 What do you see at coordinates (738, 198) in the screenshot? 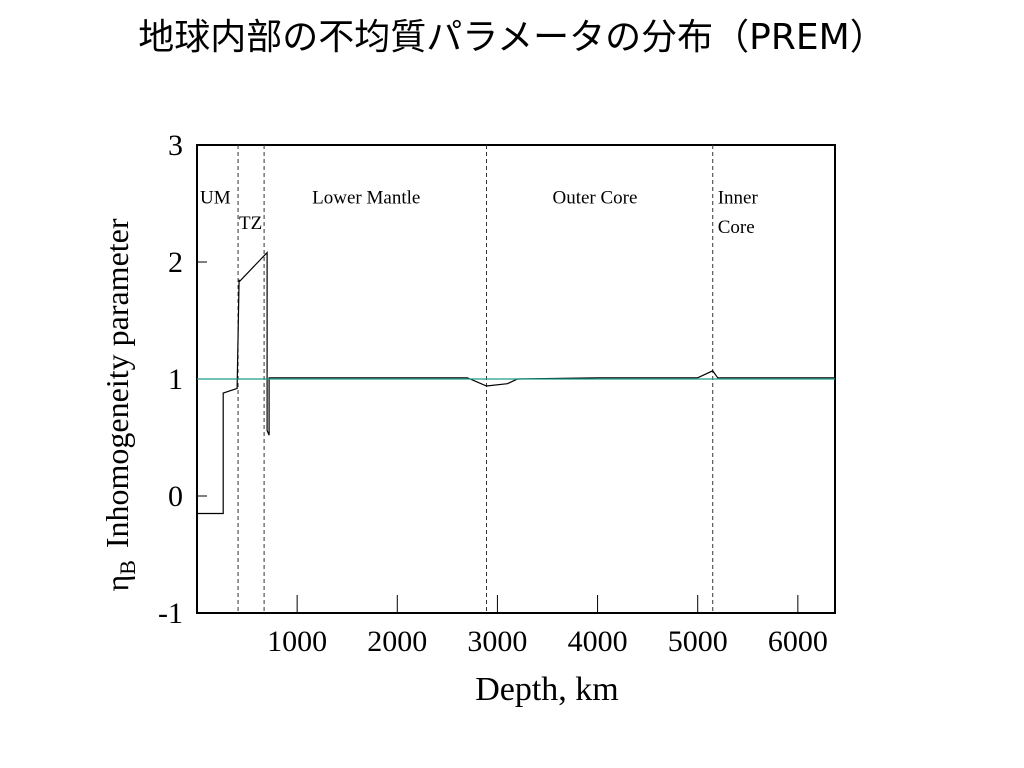
I see `region-label: Inner` at bounding box center [738, 198].